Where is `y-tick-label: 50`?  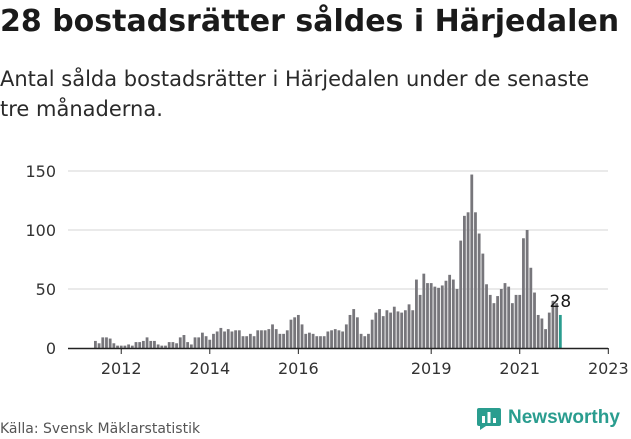
y-tick-label: 50 is located at coordinates (46, 289).